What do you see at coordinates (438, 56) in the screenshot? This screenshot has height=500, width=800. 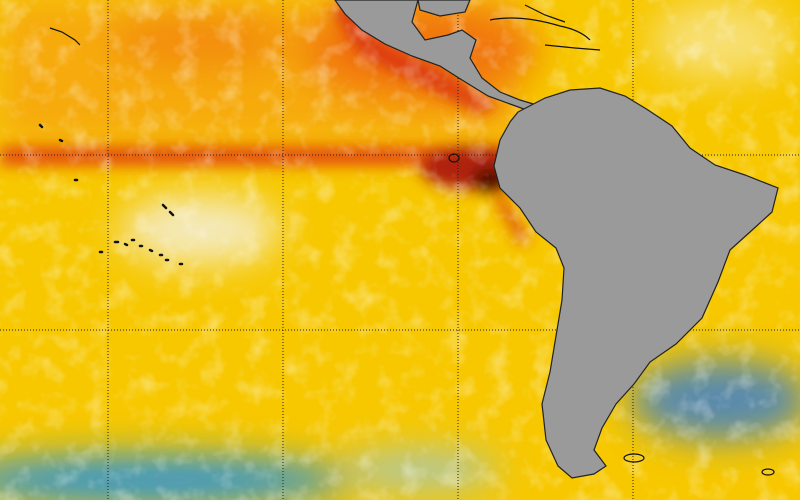 I see `north-america` at bounding box center [438, 56].